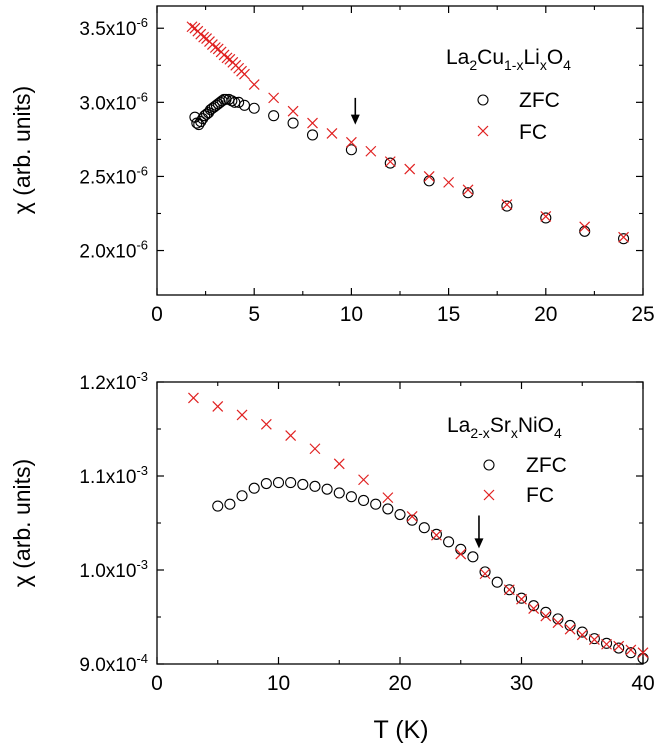 This screenshot has height=749, width=668. What do you see at coordinates (113, 27) in the screenshot?
I see `y-tick-label: 3.5x10⁻⁶` at bounding box center [113, 27].